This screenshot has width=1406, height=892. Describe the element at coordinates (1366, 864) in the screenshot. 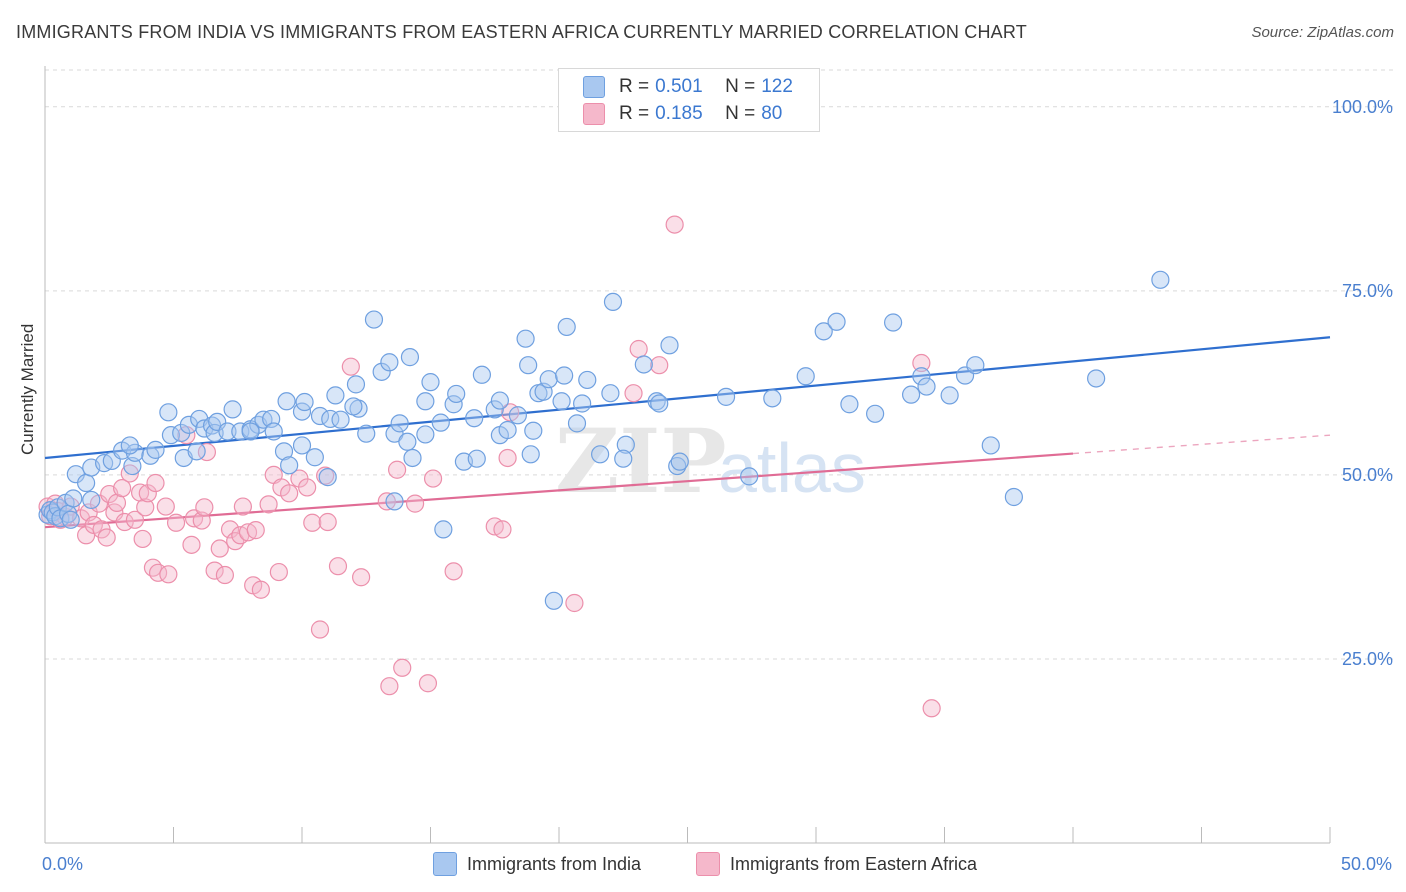

I see `x-tick-label: 50.0%` at that location.